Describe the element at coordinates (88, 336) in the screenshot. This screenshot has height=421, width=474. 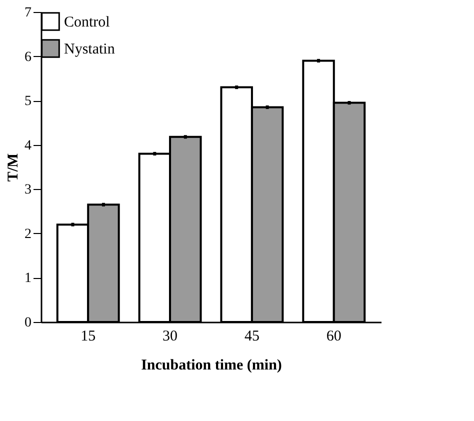
I see `x-tick-label: 15` at that location.